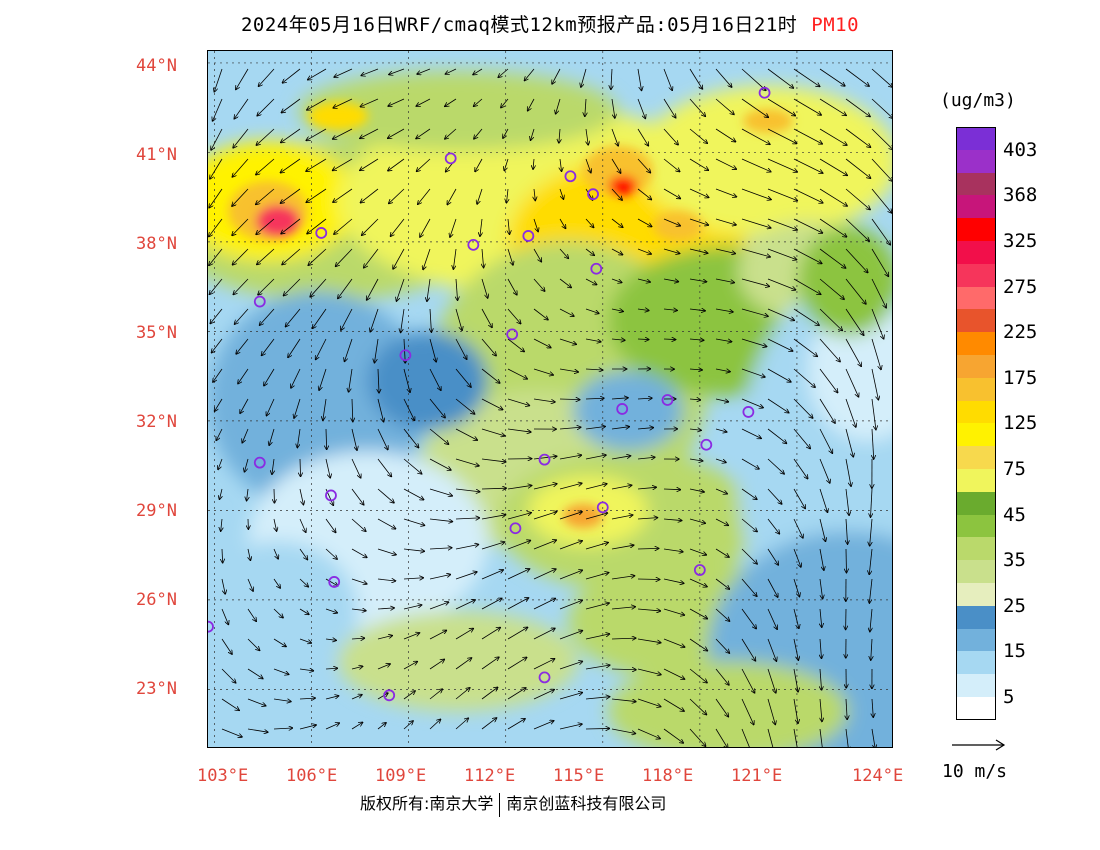  I want to click on colorbar-label: 5, so click(1009, 697).